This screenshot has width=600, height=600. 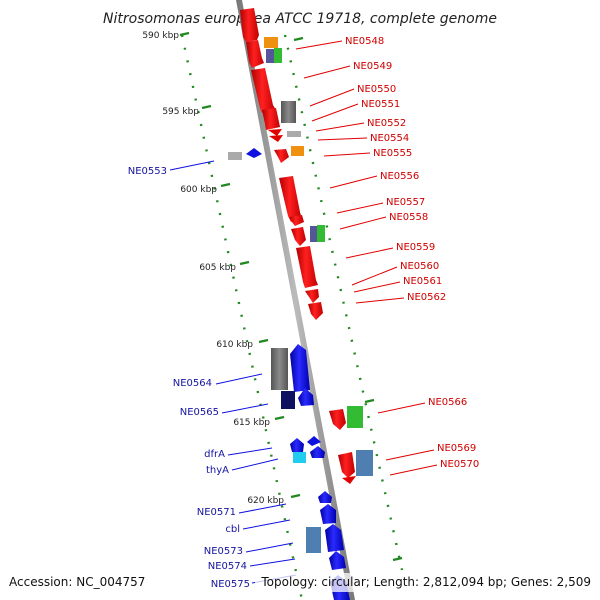 I want to click on gene-label: NE0549, so click(x=372, y=66).